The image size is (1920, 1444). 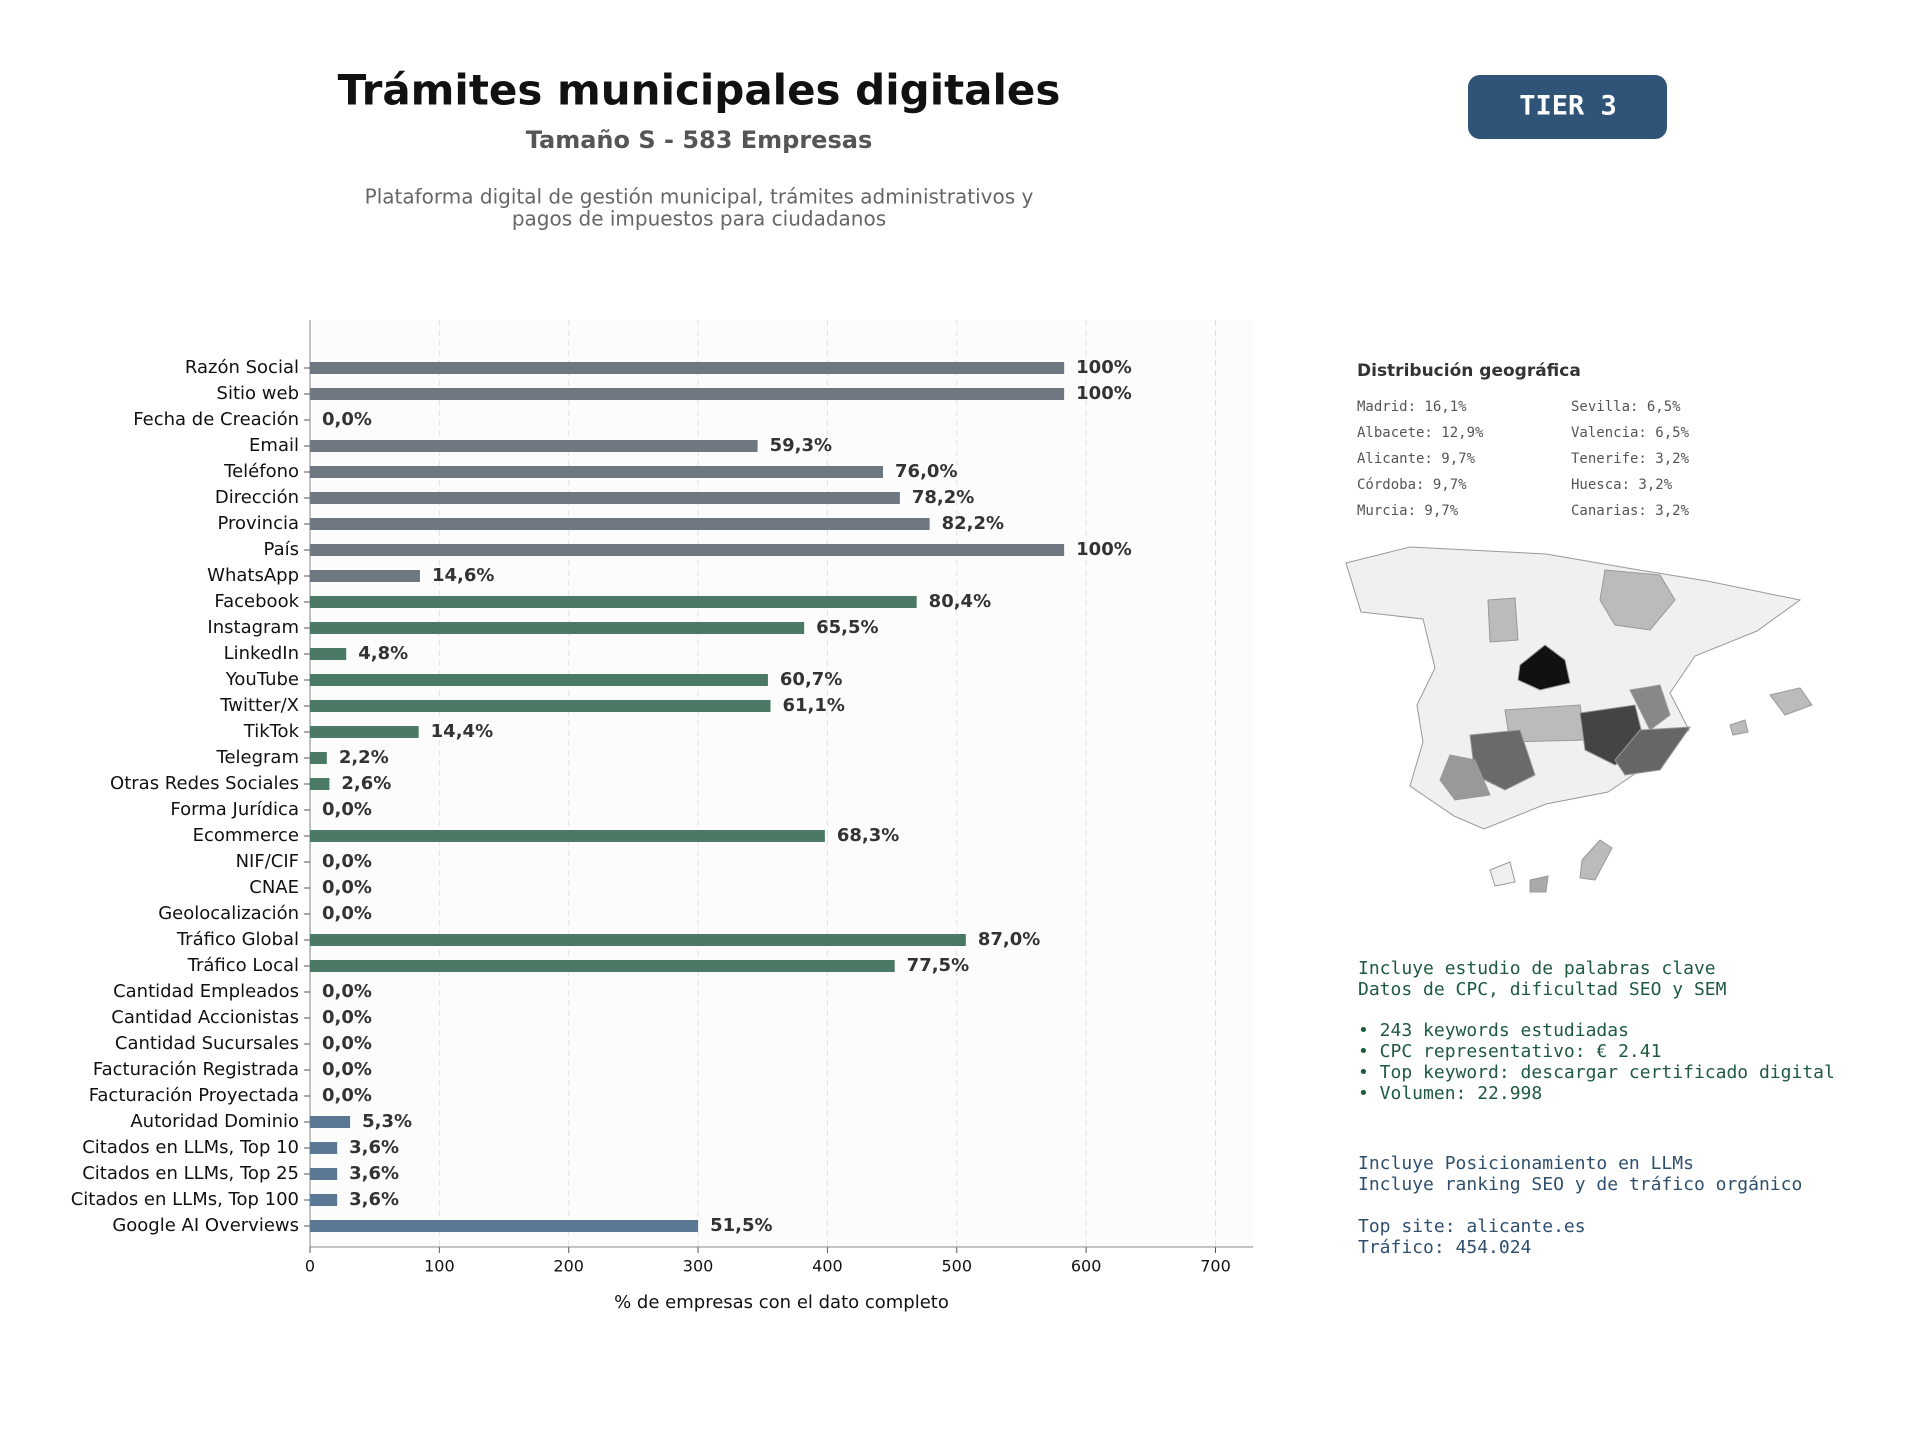 What do you see at coordinates (1579, 719) in the screenshot?
I see `map` at bounding box center [1579, 719].